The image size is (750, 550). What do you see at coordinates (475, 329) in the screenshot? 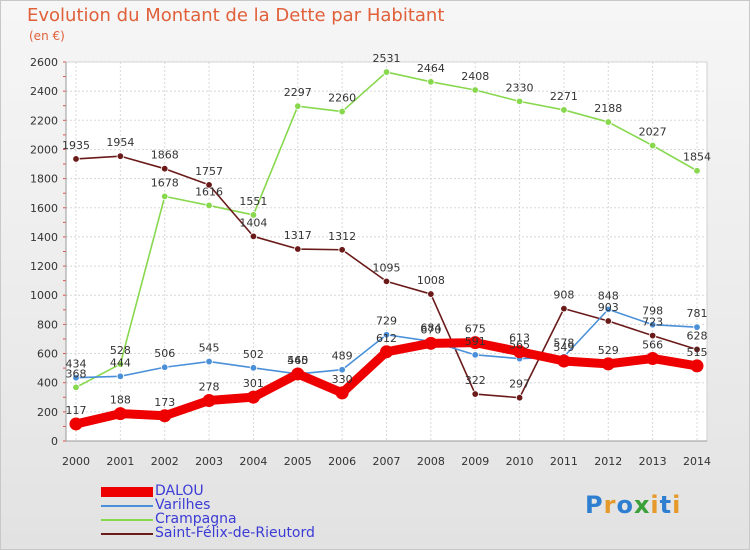
I see `data-label: 675` at bounding box center [475, 329].